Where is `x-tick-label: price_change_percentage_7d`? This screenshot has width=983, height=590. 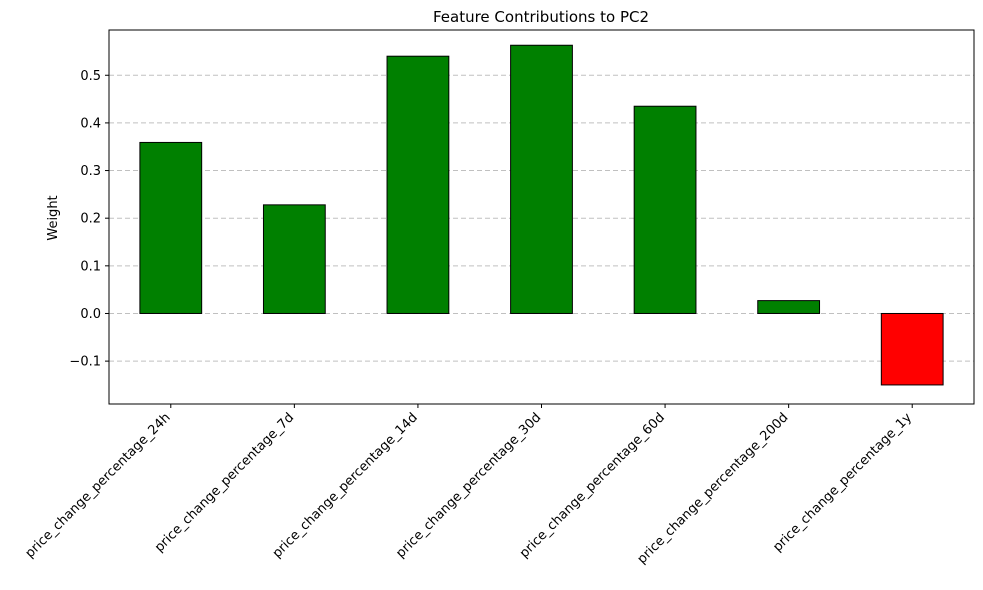 x-tick-label: price_change_percentage_7d is located at coordinates (224, 482).